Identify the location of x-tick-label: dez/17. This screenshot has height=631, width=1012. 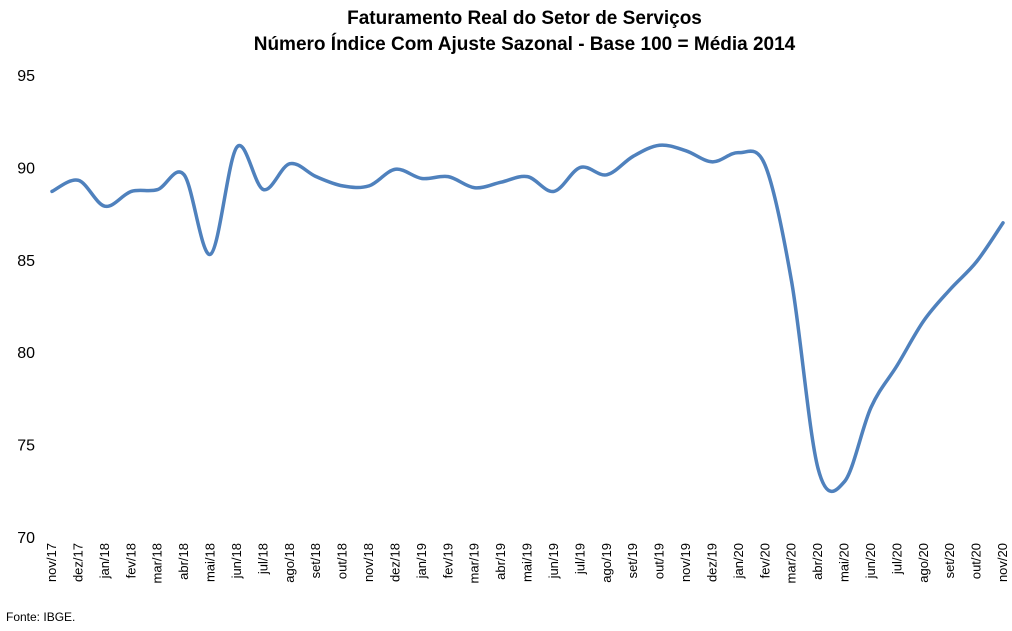
(77, 562).